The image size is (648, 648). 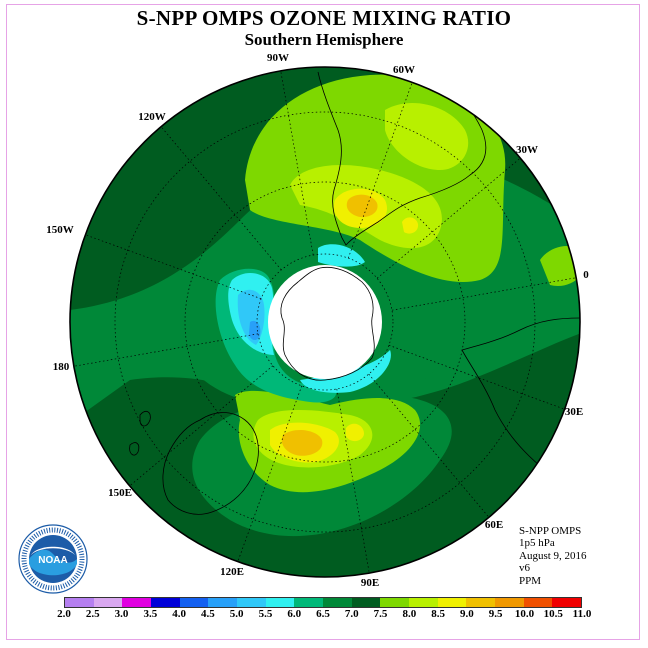 What do you see at coordinates (64, 614) in the screenshot?
I see `colorbar-tick-label: 2.0` at bounding box center [64, 614].